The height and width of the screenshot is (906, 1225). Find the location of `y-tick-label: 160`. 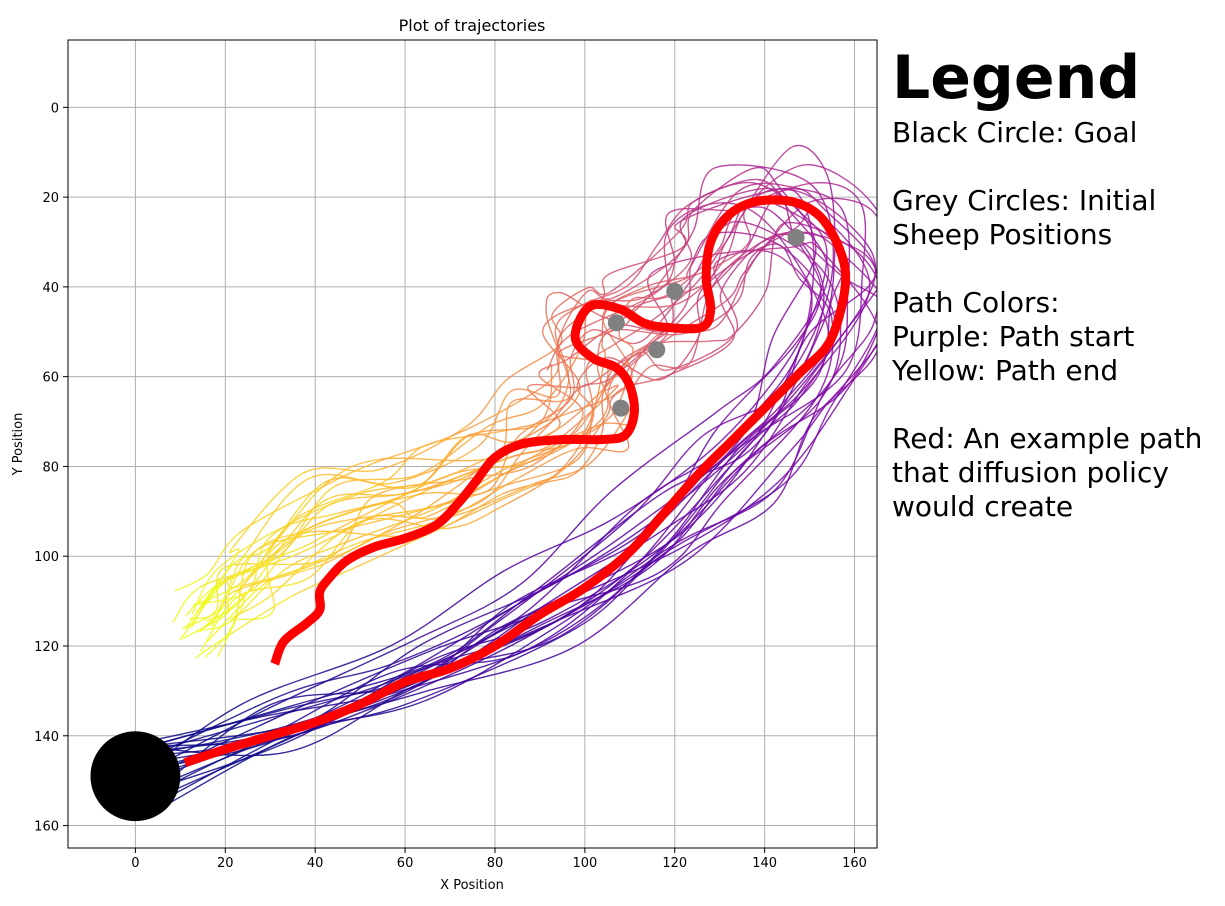

y-tick-label: 160 is located at coordinates (46, 827).